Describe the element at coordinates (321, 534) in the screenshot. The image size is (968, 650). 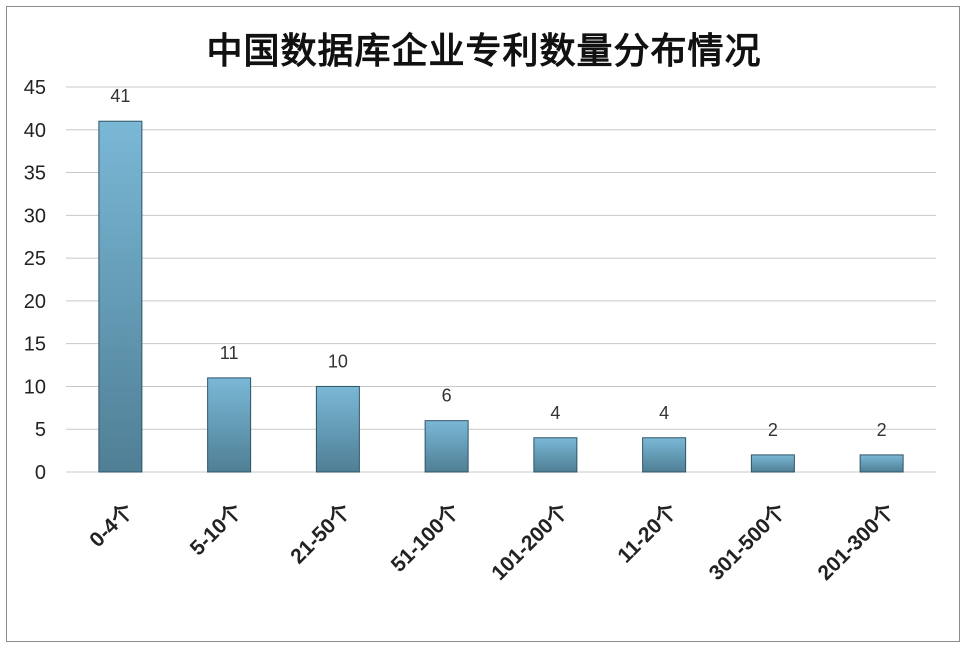
I see `x-tick-label: 21-50个` at that location.